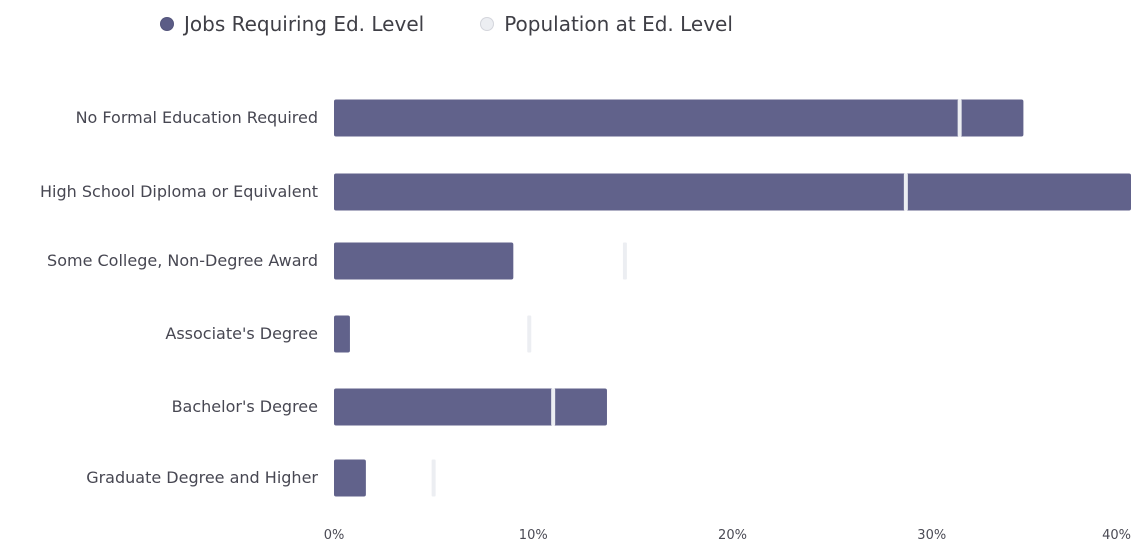 This screenshot has height=545, width=1147. Describe the element at coordinates (533, 535) in the screenshot. I see `x-tick-label: 10%` at that location.